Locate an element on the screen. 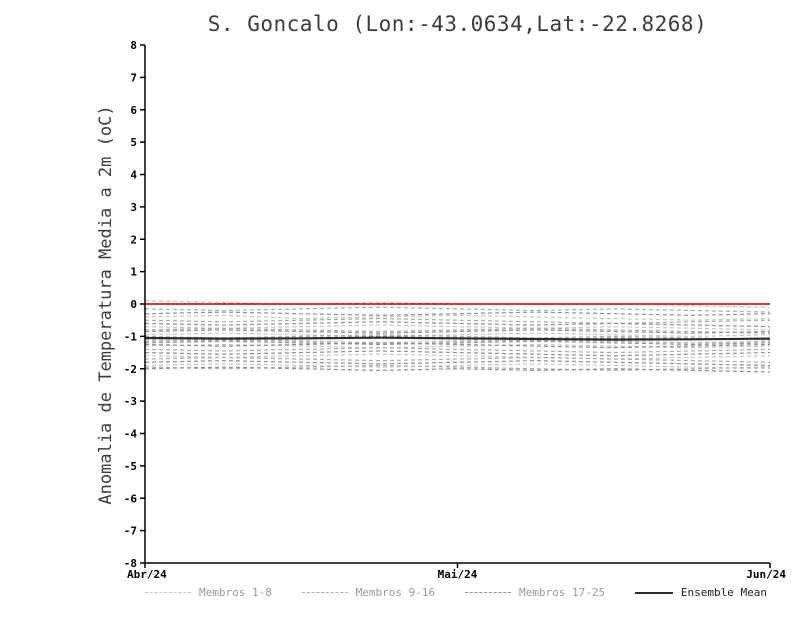 This screenshot has width=800, height=618. legend-label: Membros 17-25 is located at coordinates (562, 592).